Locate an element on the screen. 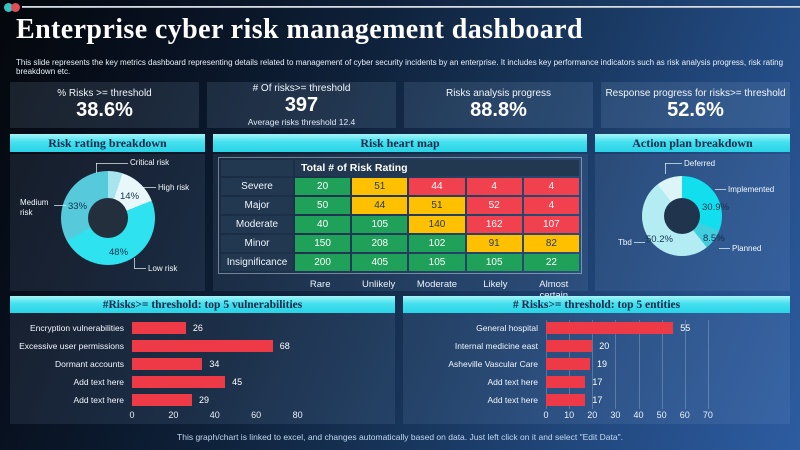 This screenshot has height=450, width=800. heatmap-row-label: Major is located at coordinates (257, 205).